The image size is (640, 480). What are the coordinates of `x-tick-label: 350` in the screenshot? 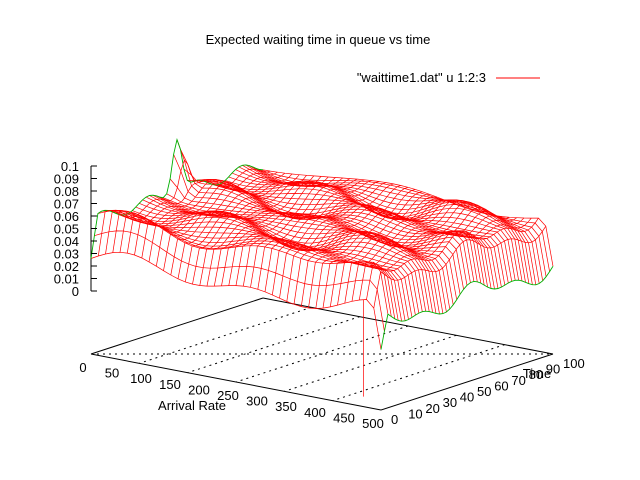 It's located at (286, 406).